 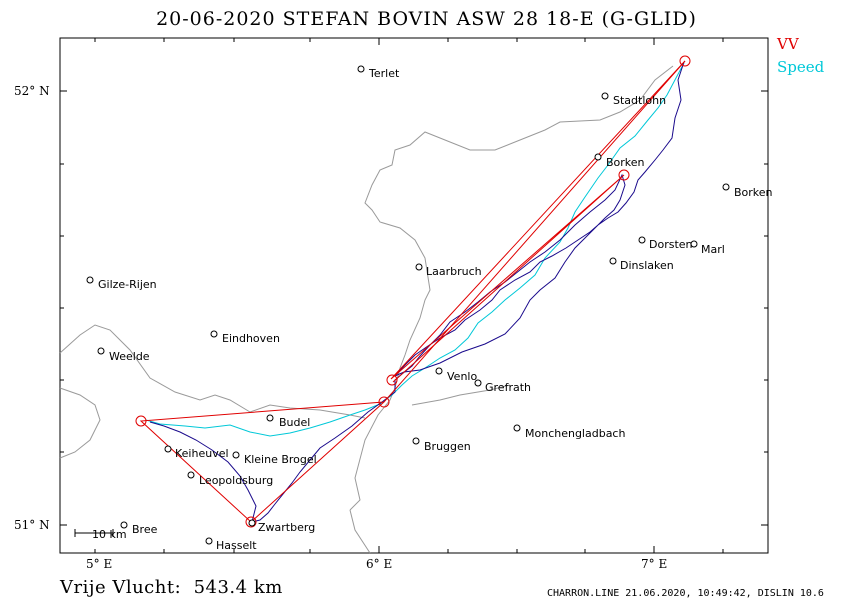 I want to click on x-tick-label-5: 5° E, so click(x=99, y=564).